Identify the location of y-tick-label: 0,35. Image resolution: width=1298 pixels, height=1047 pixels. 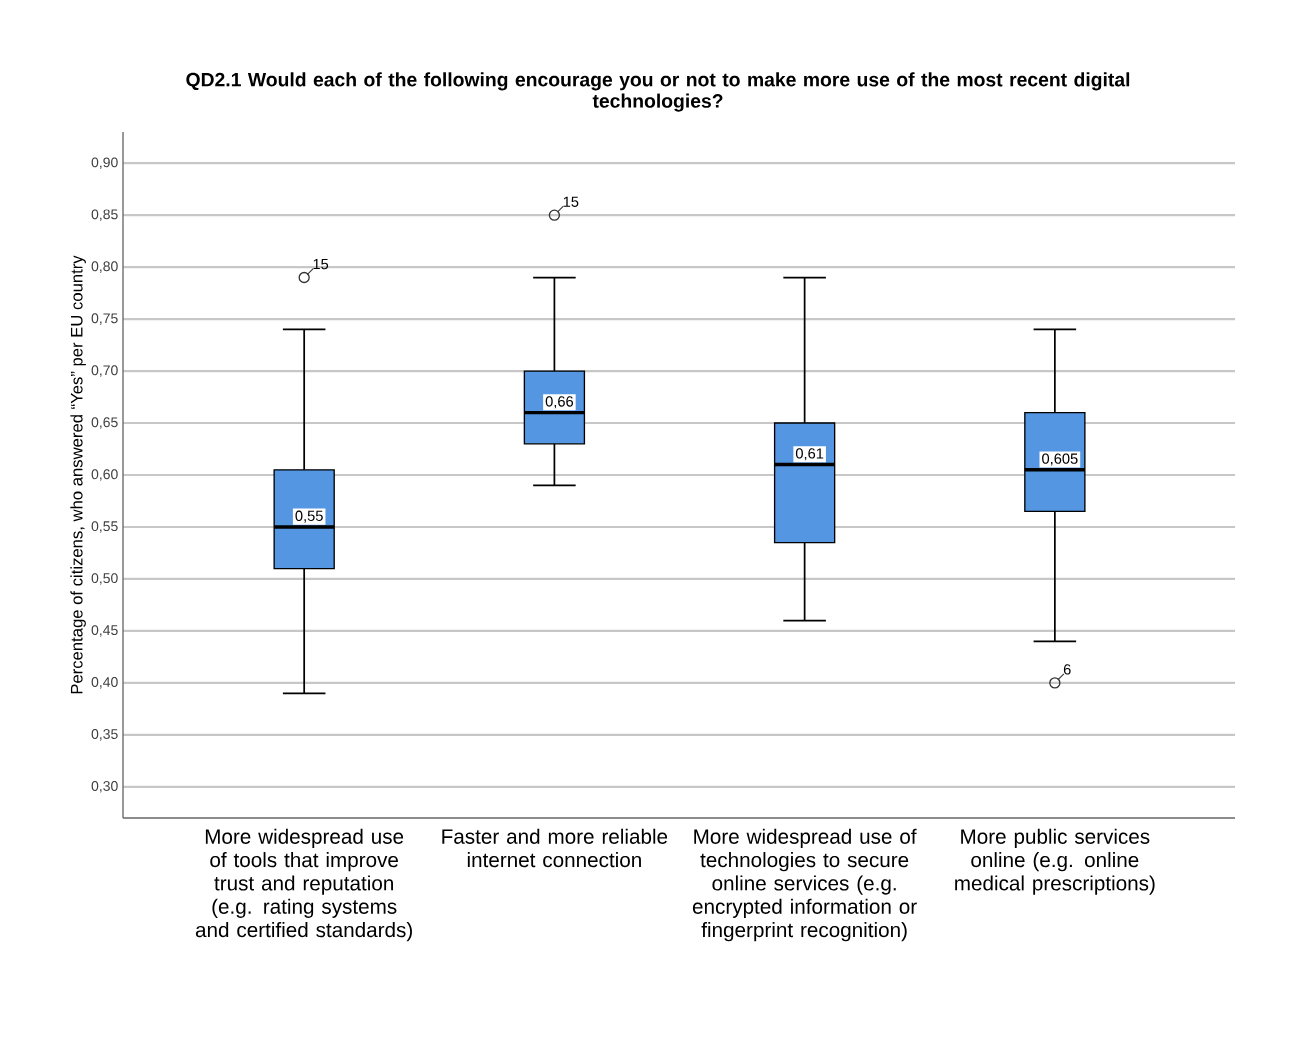
(104, 735).